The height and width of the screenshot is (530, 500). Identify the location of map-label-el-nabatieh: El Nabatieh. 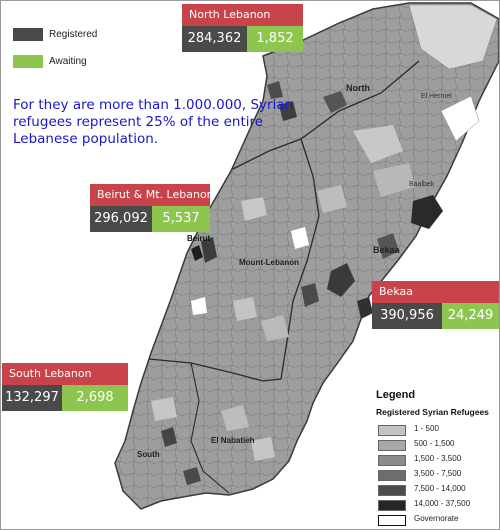
(233, 440).